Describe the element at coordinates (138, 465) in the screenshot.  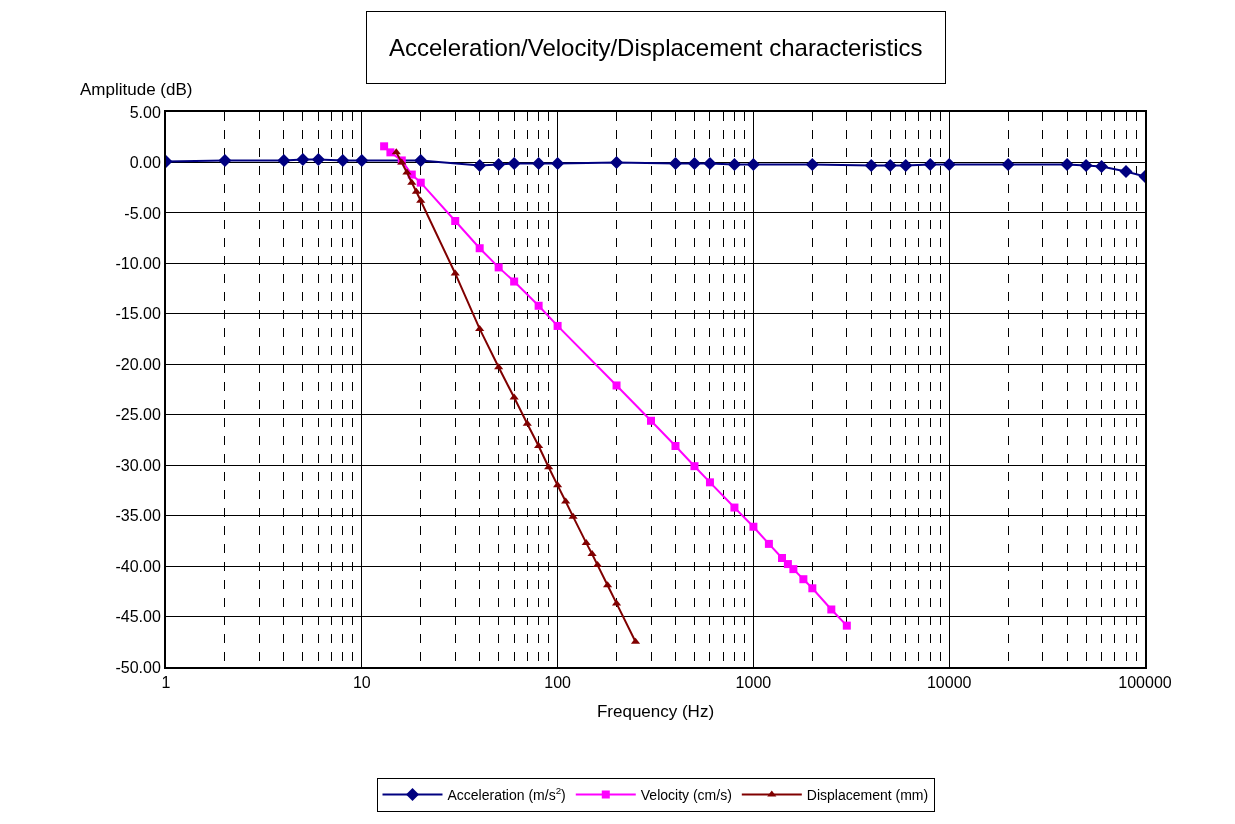
I see `y-tick-label: -30.00` at that location.